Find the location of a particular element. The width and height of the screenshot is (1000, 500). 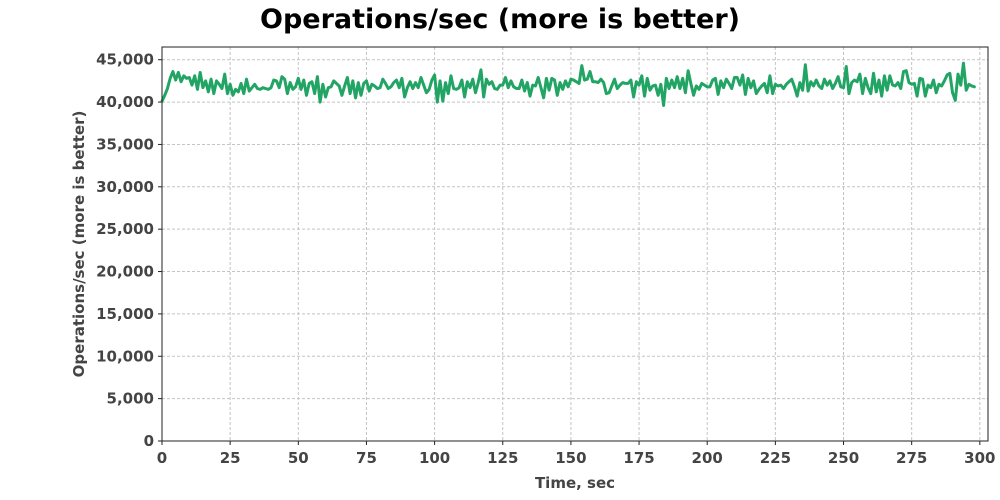

y-tick-label: 45,000 is located at coordinates (125, 60).